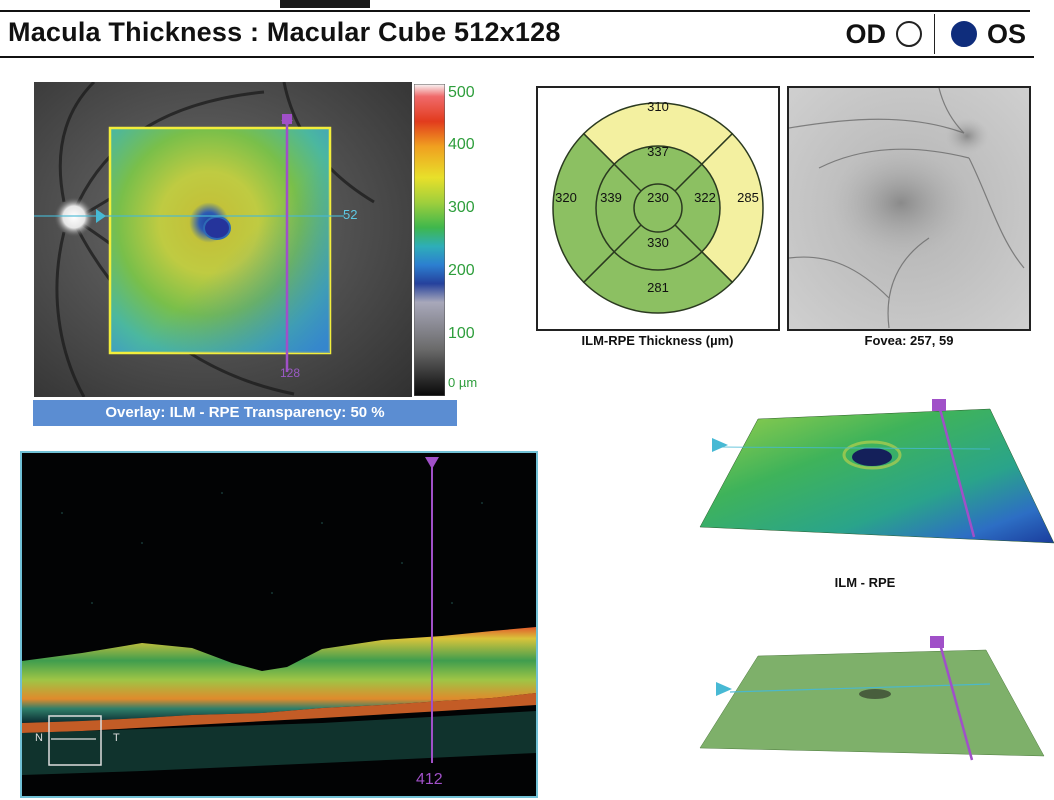 The height and width of the screenshot is (800, 1054). What do you see at coordinates (748, 197) in the screenshot?
I see `outer-temporal-value: 285` at bounding box center [748, 197].